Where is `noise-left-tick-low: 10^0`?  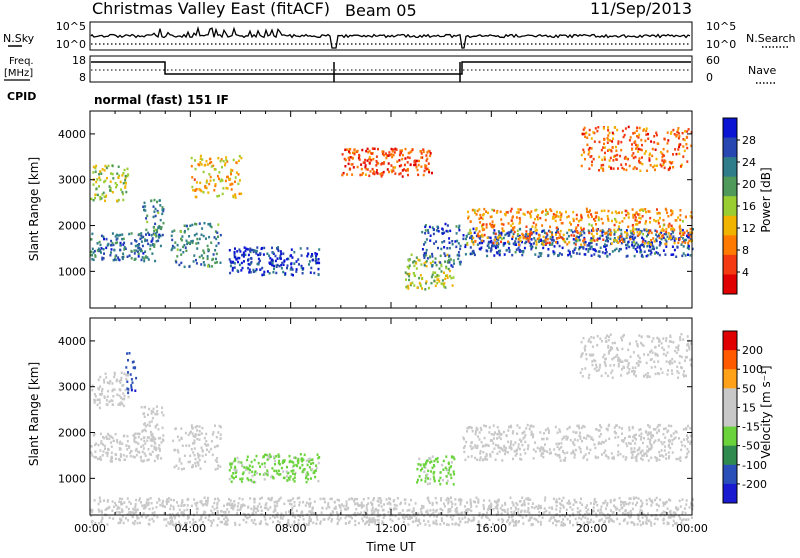 noise-left-tick-low: 10^0 is located at coordinates (71, 44).